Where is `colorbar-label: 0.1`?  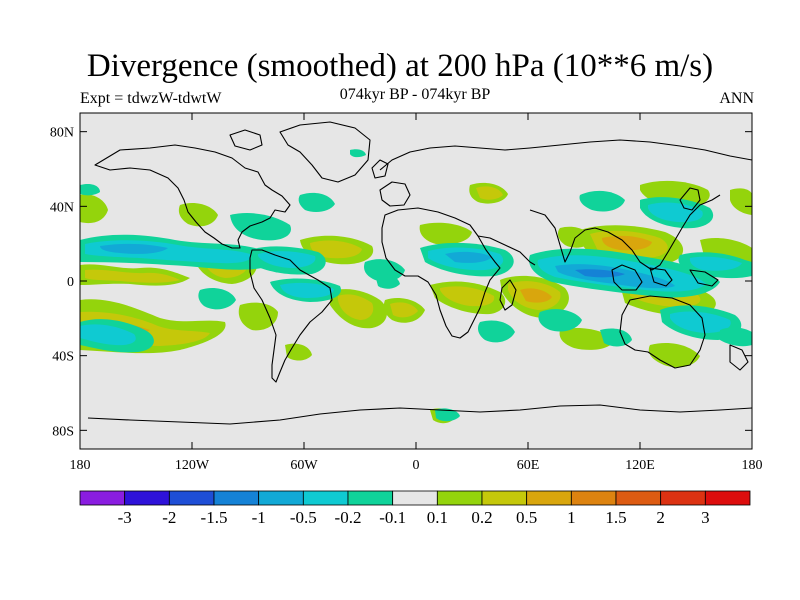 colorbar-label: 0.1 is located at coordinates (437, 517).